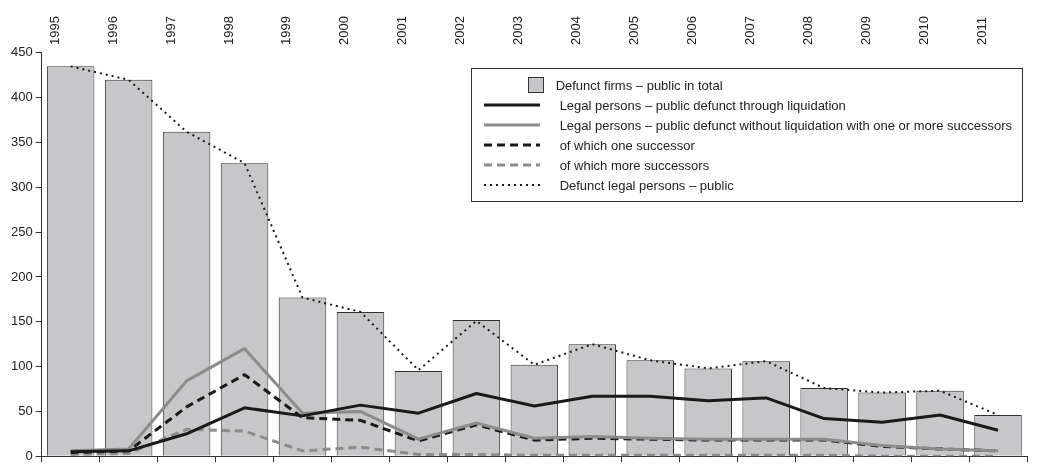  Describe the element at coordinates (21, 186) in the screenshot. I see `y-tick-label: 300` at that location.